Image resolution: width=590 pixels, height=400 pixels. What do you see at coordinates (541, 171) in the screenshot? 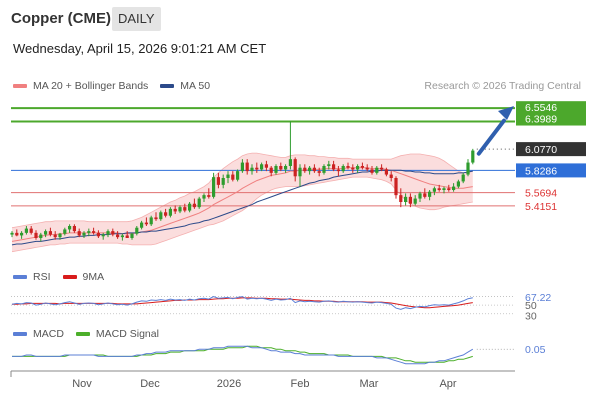
I see `level-label-pivot: 5.8286` at bounding box center [541, 171].